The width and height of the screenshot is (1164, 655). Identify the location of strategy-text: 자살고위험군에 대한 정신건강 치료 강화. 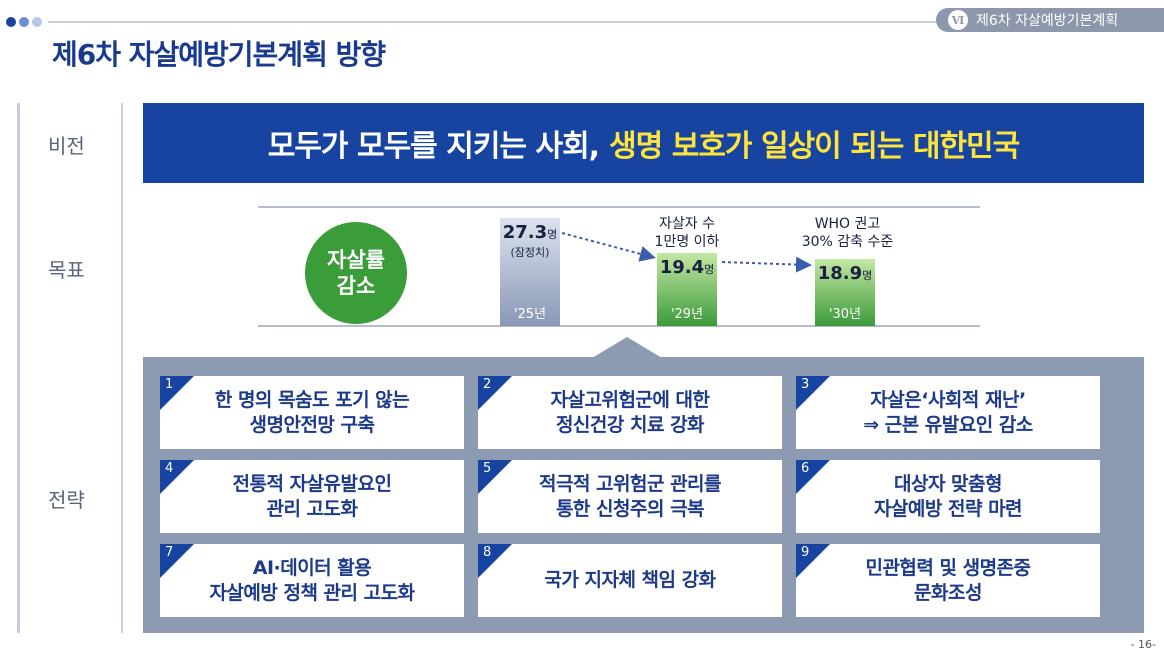
(630, 412).